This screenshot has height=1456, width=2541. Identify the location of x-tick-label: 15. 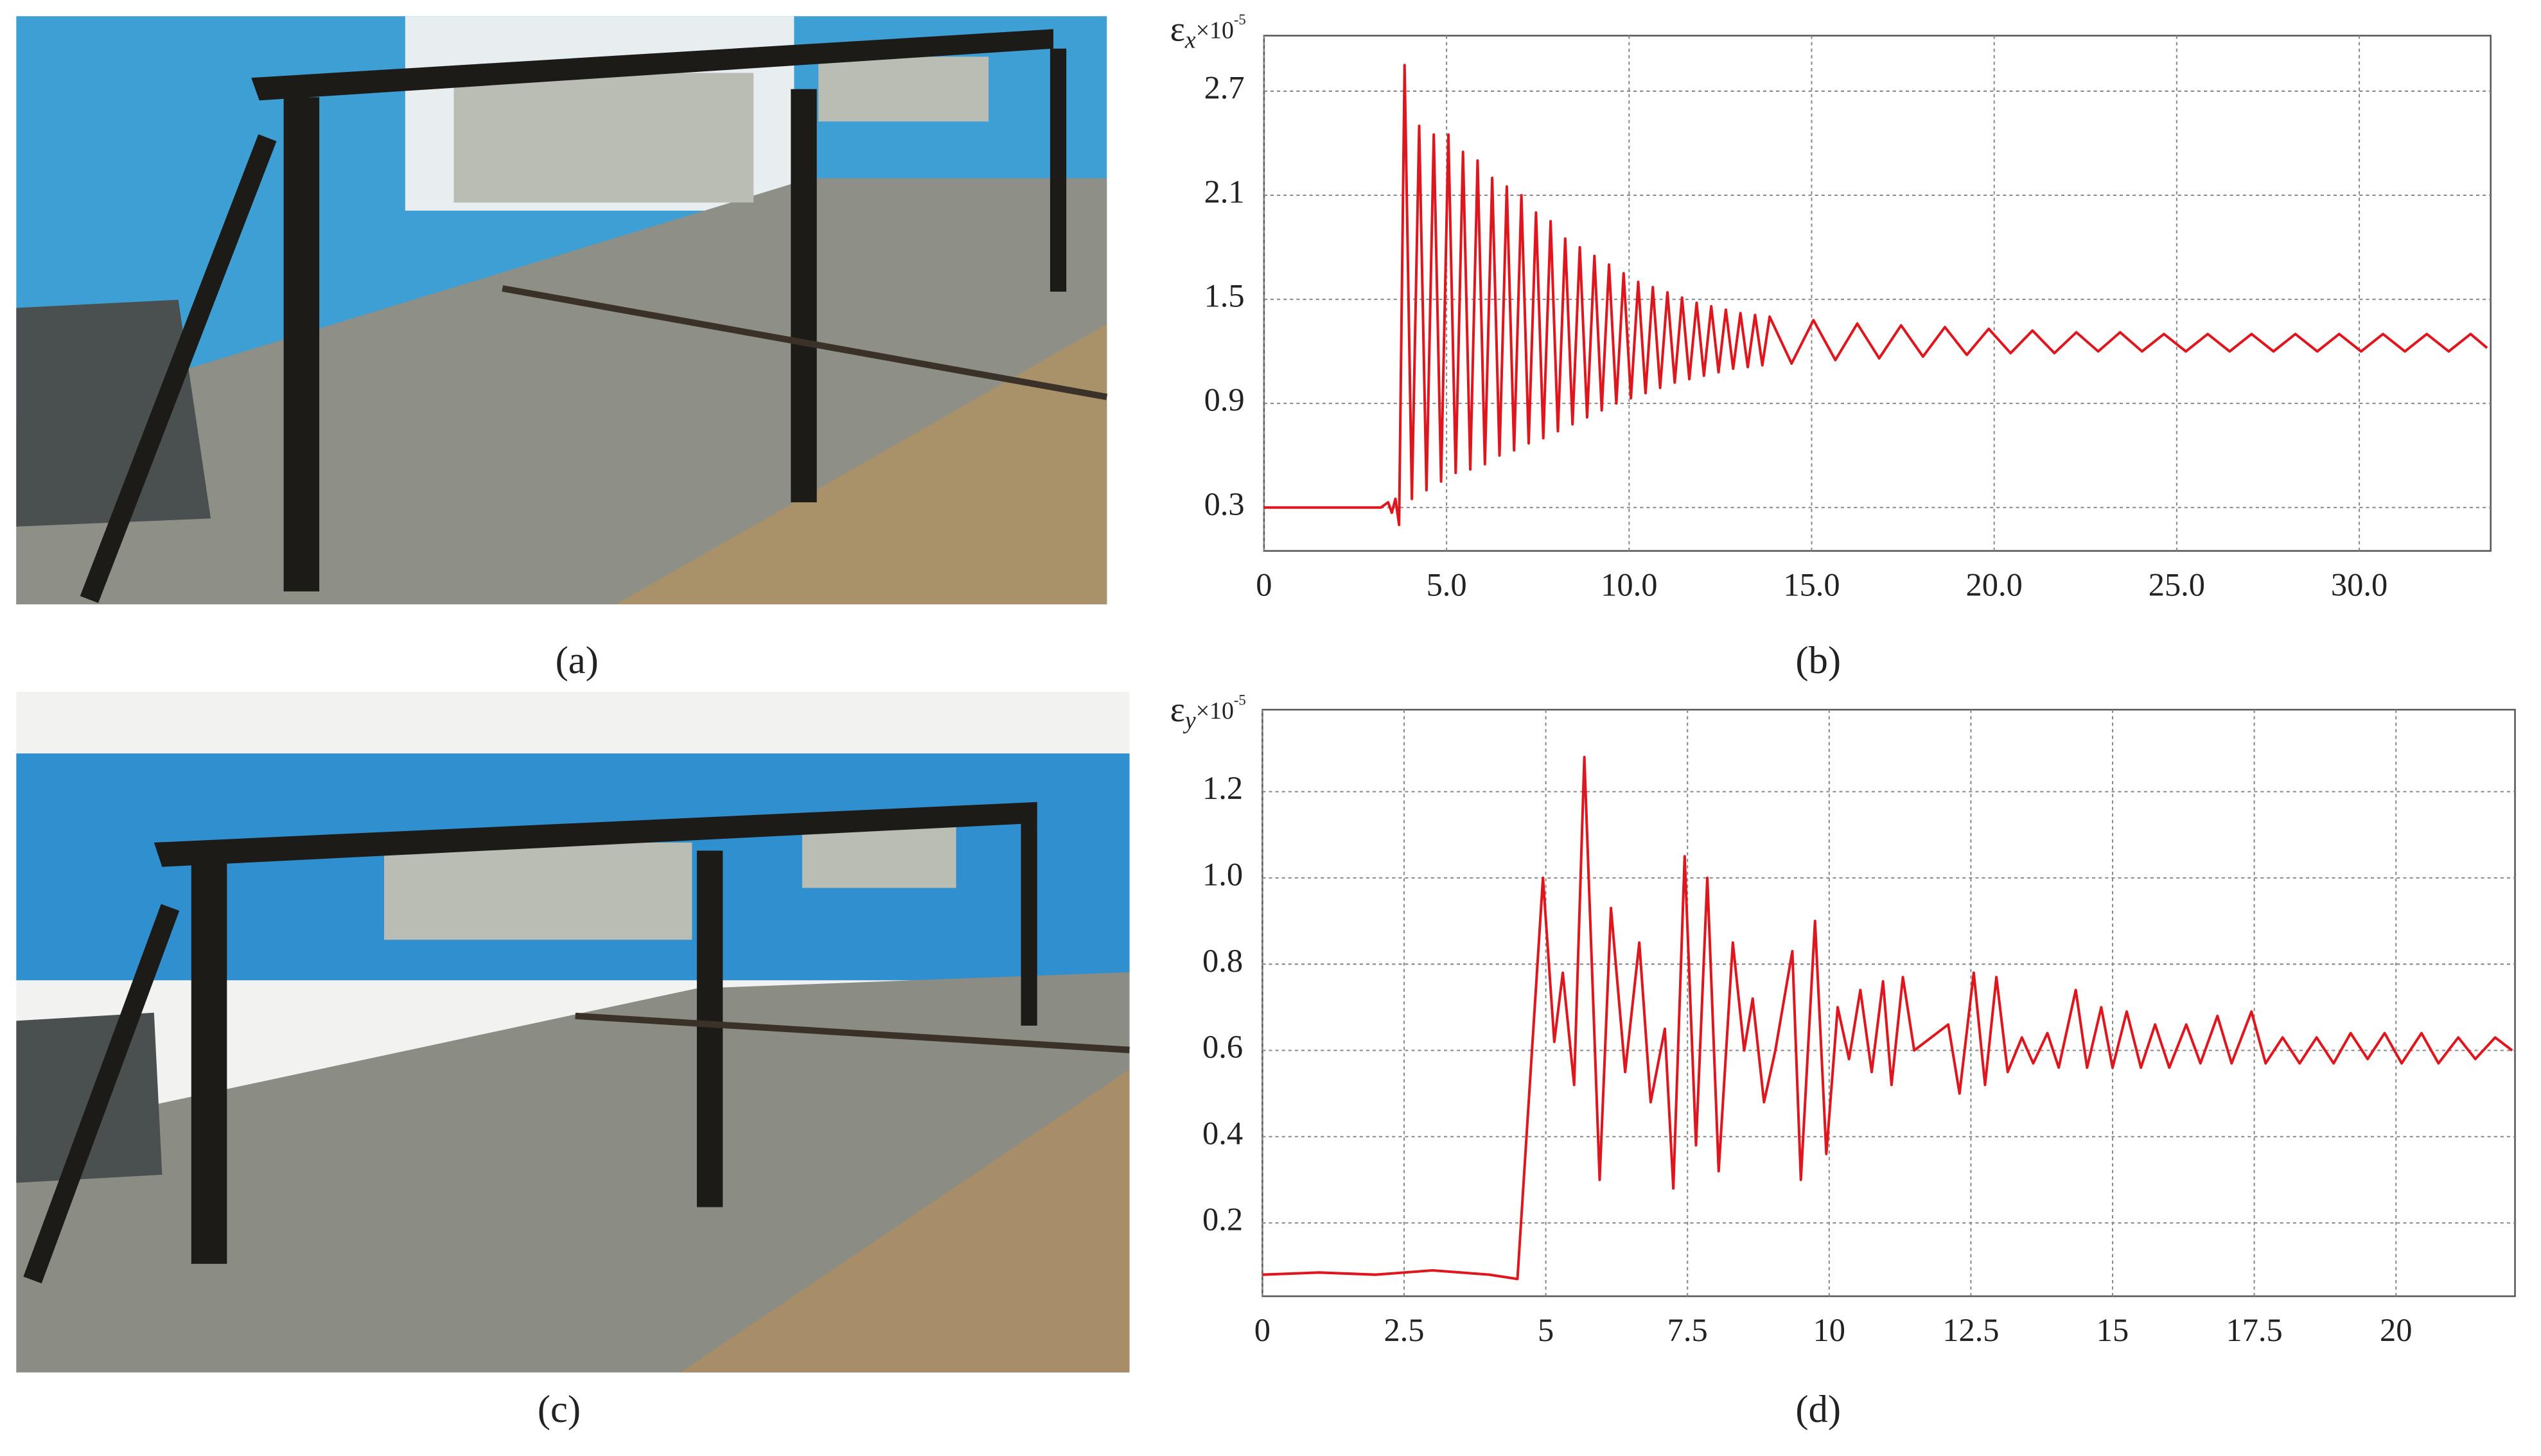
(2113, 1330).